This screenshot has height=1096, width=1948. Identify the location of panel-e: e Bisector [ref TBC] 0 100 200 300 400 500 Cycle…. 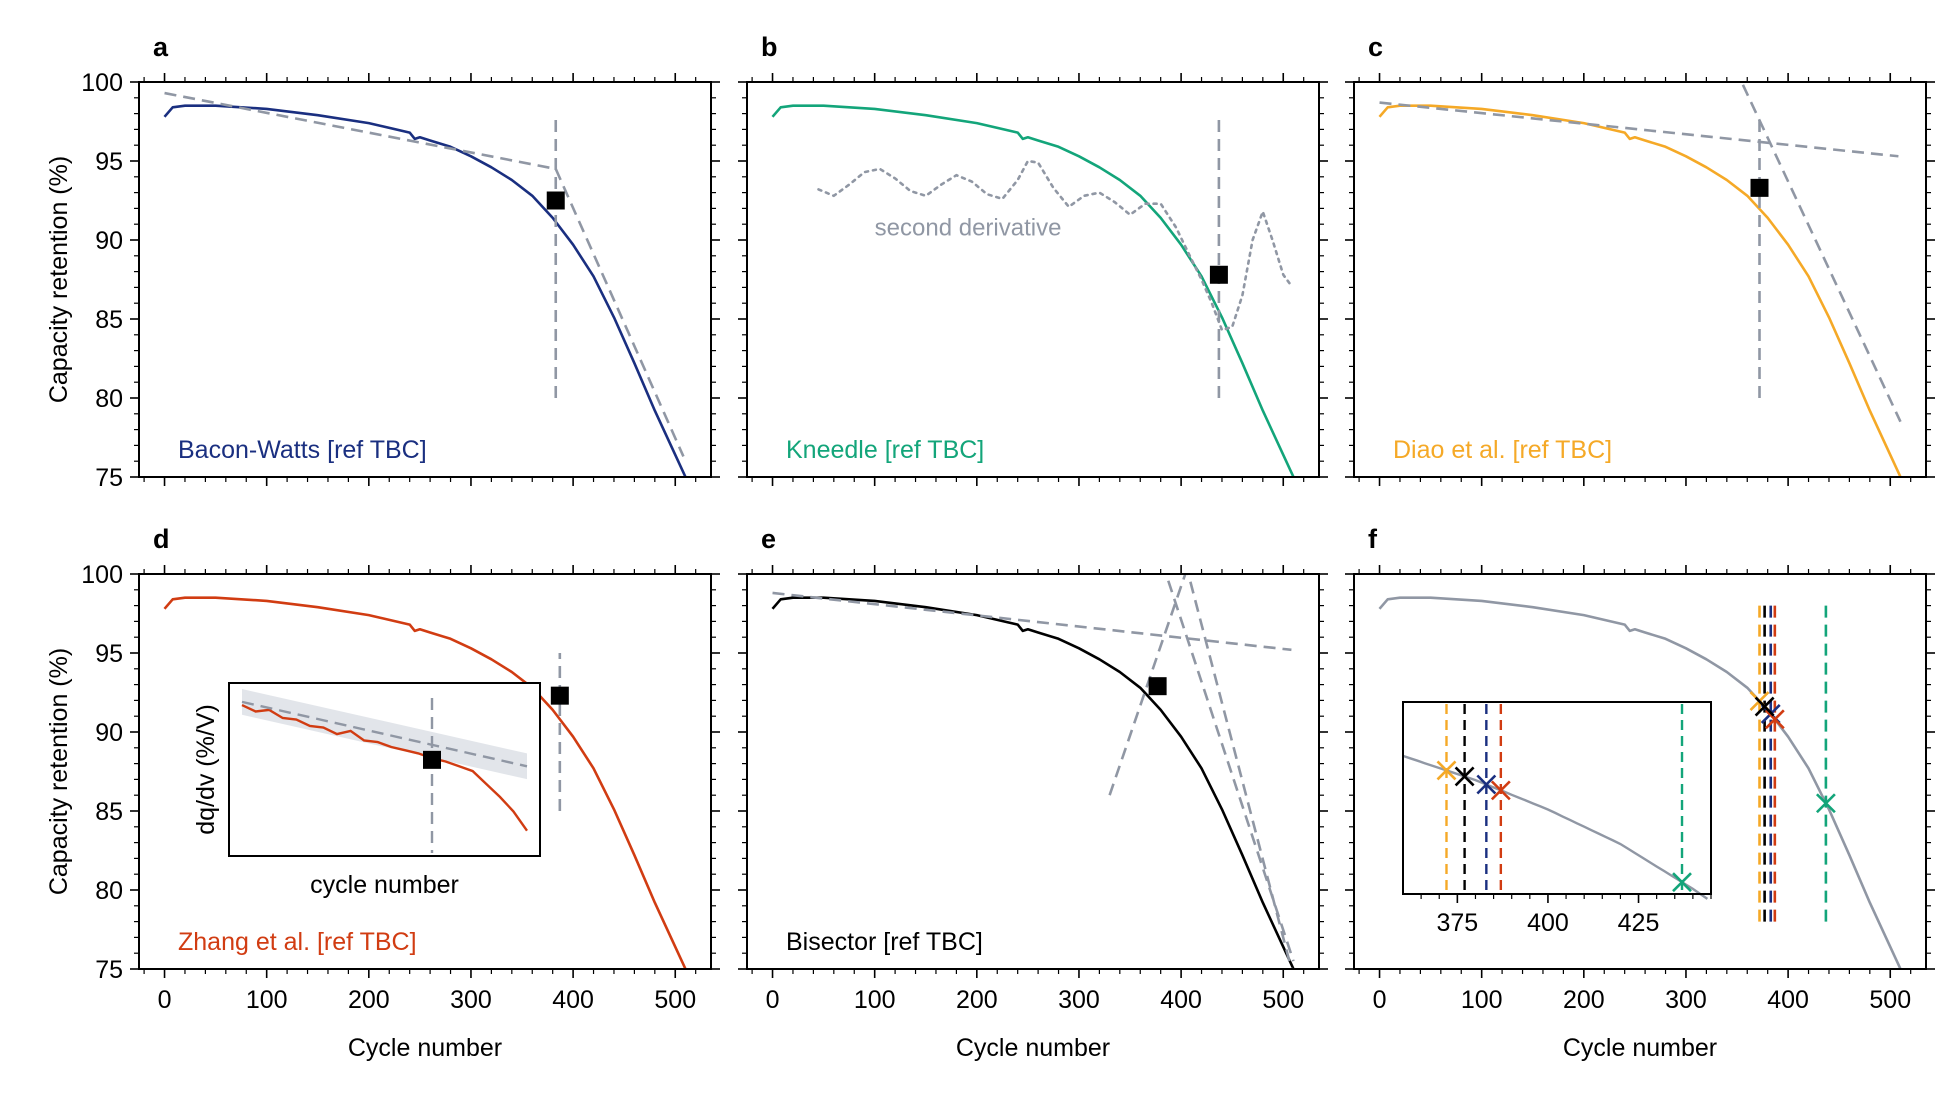
(1033, 793).